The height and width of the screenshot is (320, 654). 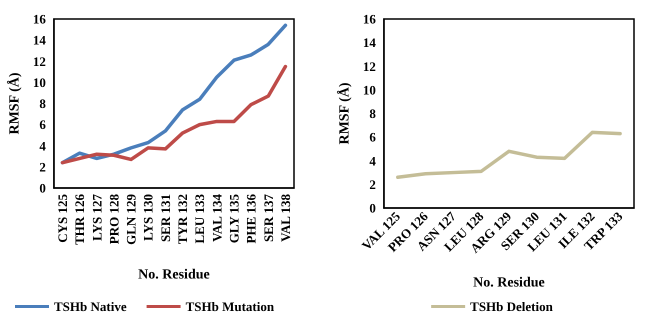 I want to click on x-tick-label: GLY 135, so click(x=234, y=219).